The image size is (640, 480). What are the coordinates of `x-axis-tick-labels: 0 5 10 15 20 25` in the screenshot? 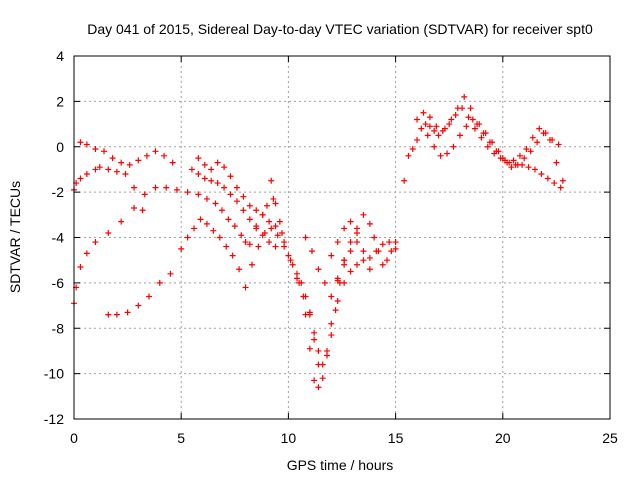 It's located at (344, 438).